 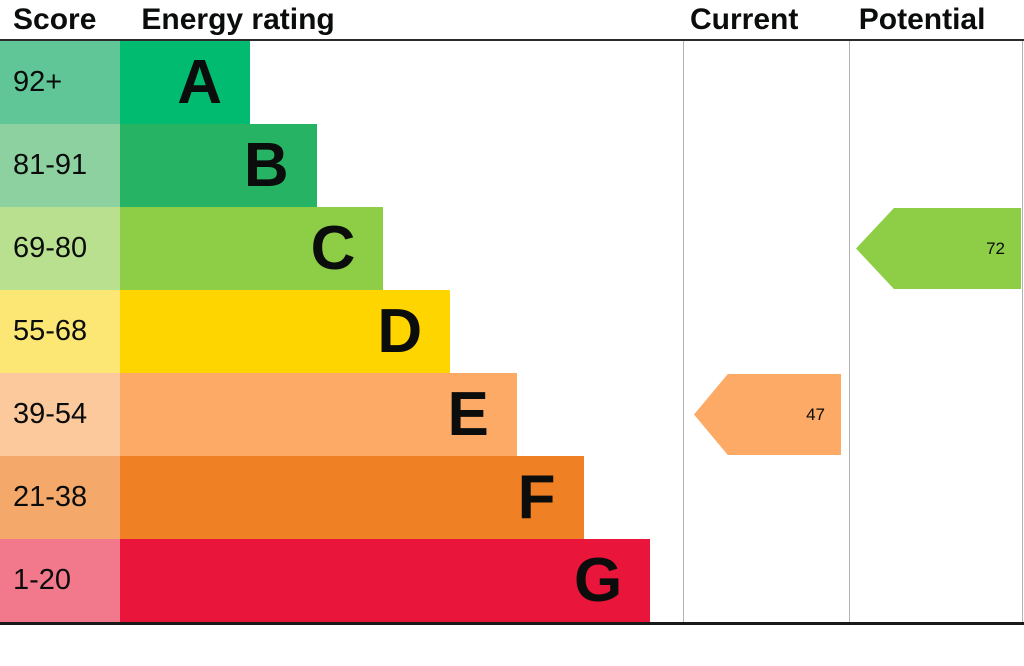 I want to click on potential-rating-pointer: 72, so click(x=938, y=248).